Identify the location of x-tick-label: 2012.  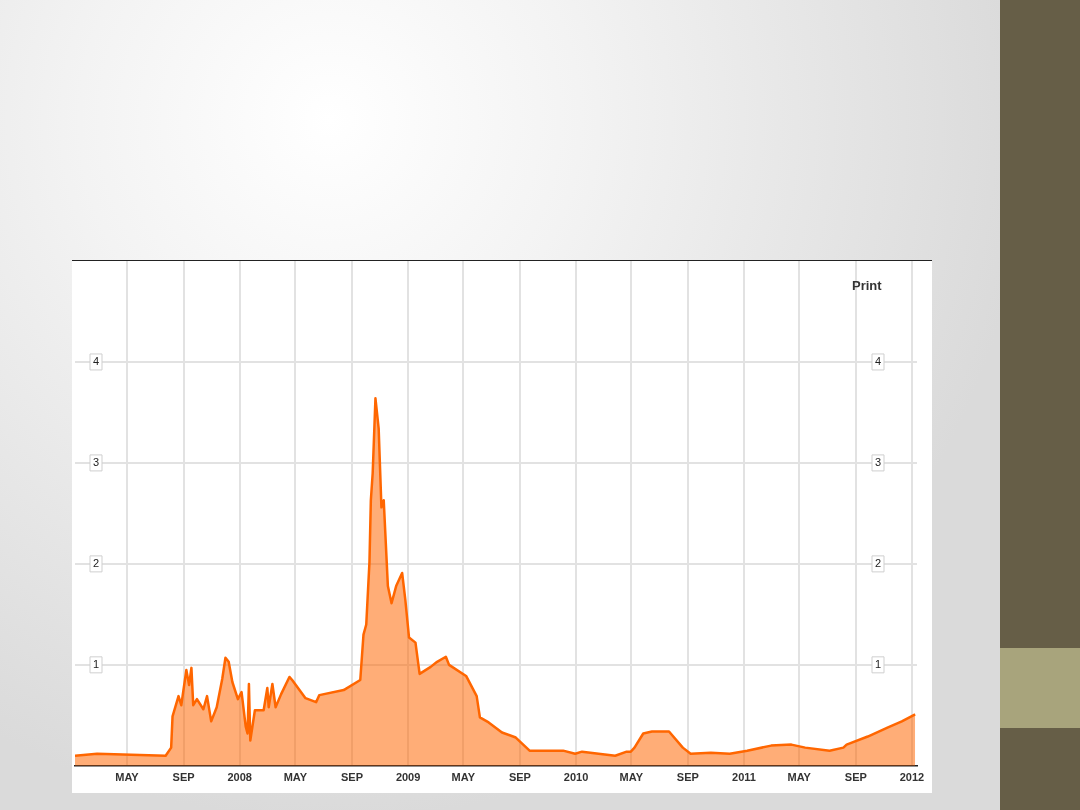
(912, 777).